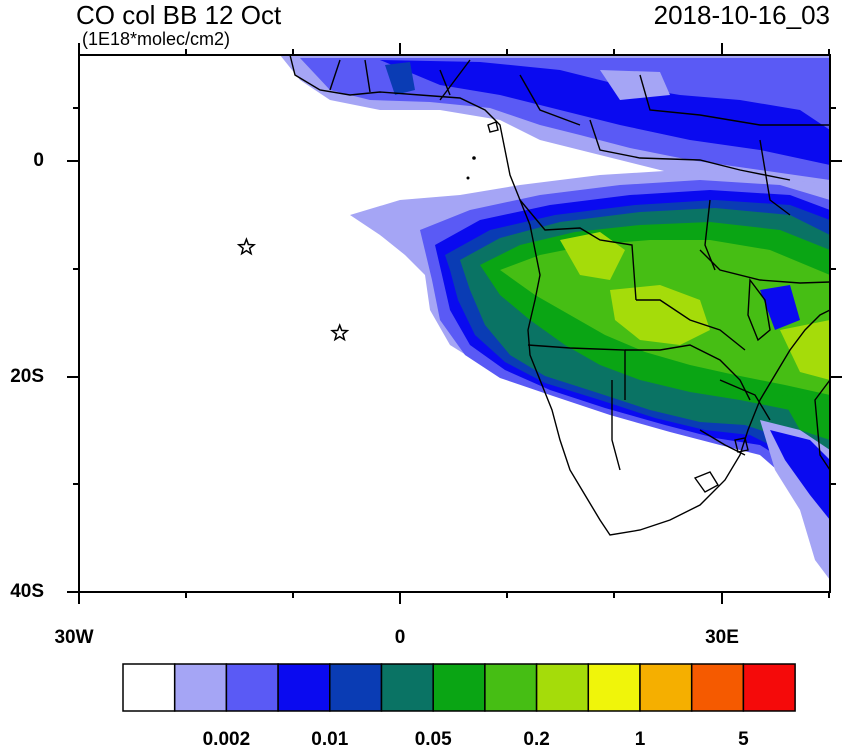  Describe the element at coordinates (330, 739) in the screenshot. I see `colorbar-label-1: 0.01` at that location.